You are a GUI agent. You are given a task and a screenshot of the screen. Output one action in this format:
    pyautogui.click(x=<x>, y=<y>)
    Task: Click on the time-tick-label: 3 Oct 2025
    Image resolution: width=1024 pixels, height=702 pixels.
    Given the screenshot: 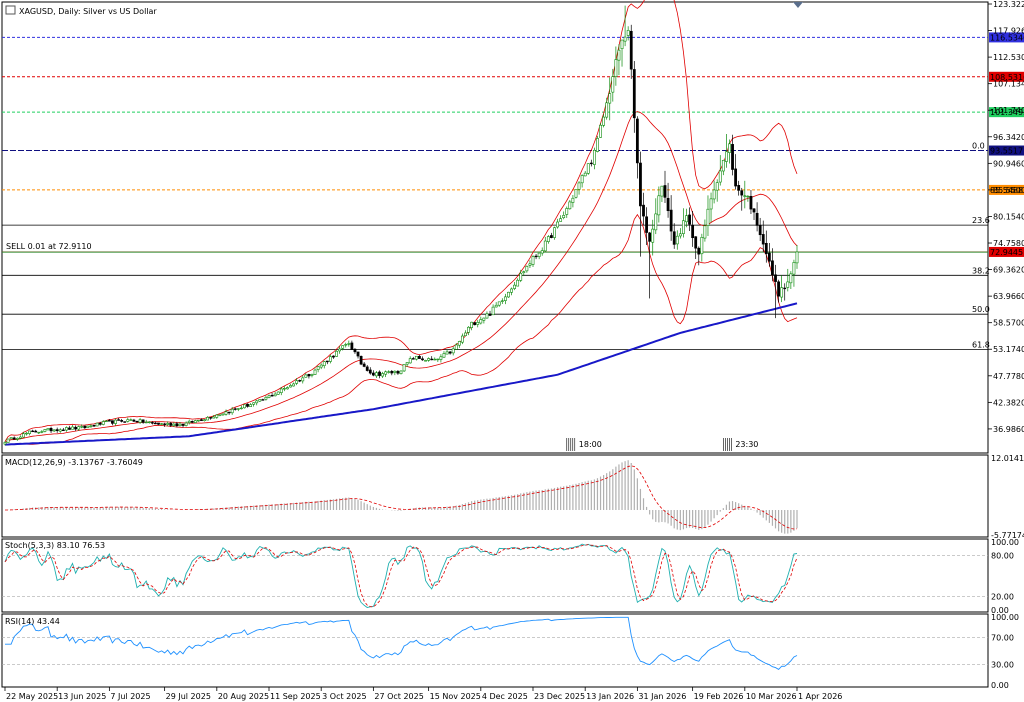 What is the action you would take?
    pyautogui.click(x=344, y=696)
    